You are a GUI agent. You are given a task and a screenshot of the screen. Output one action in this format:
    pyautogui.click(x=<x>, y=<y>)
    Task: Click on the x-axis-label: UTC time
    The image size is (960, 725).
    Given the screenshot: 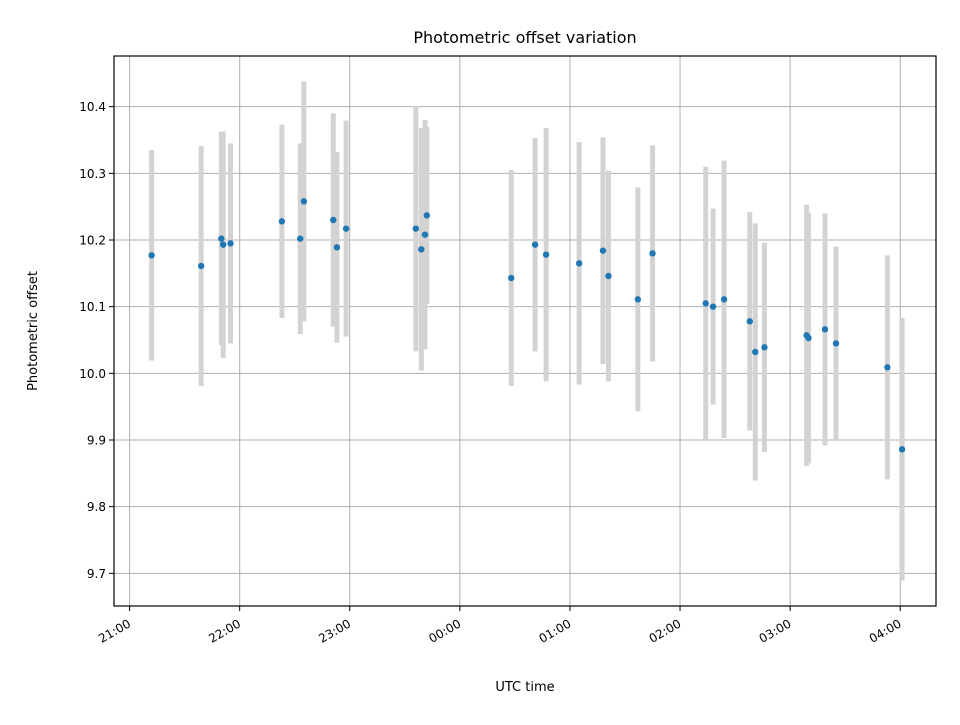 What is the action you would take?
    pyautogui.click(x=524, y=687)
    